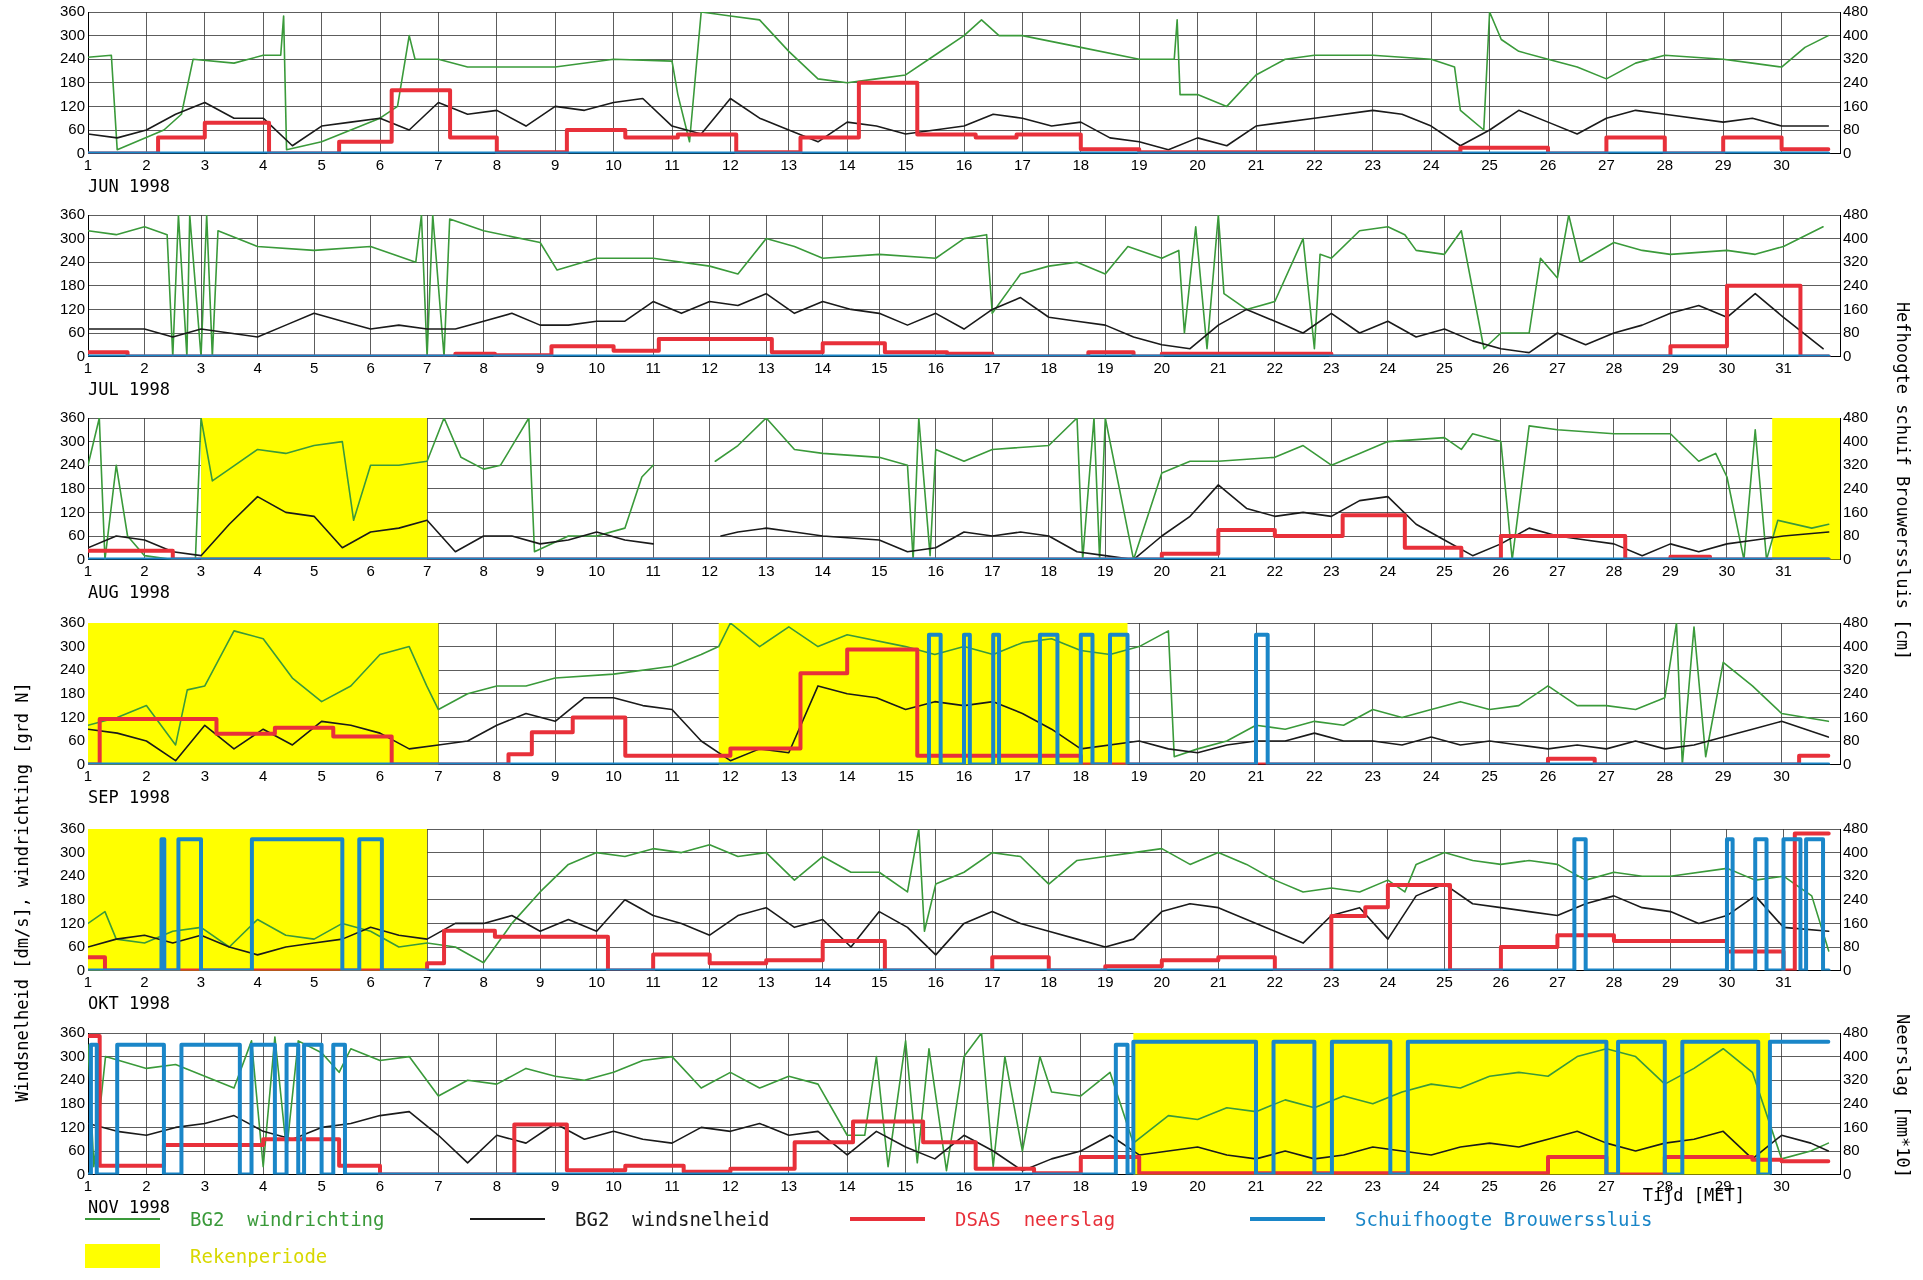 Image resolution: width=1923 pixels, height=1280 pixels. What do you see at coordinates (1903, 481) in the screenshot?
I see `y2-axis-title: Hefhoogte schuif Brouwerssluis [cm]` at bounding box center [1903, 481].